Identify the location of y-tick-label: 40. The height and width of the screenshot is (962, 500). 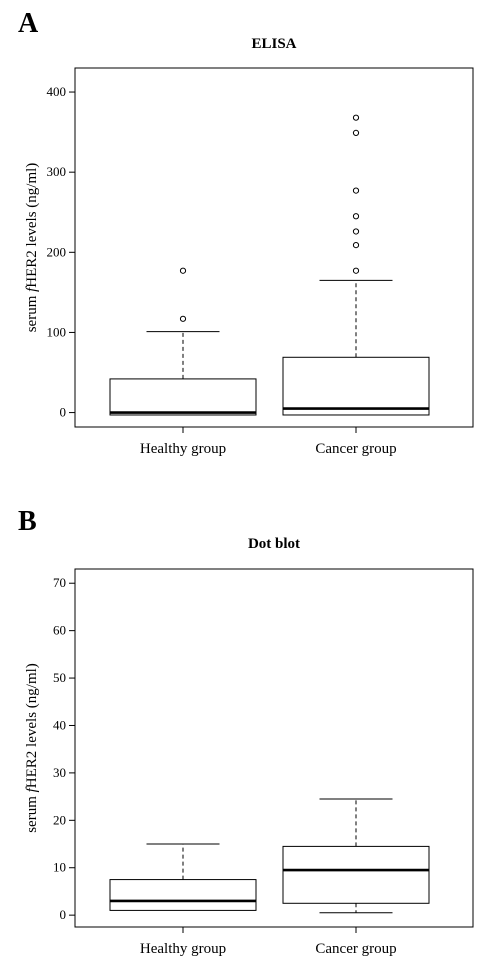
(59, 724).